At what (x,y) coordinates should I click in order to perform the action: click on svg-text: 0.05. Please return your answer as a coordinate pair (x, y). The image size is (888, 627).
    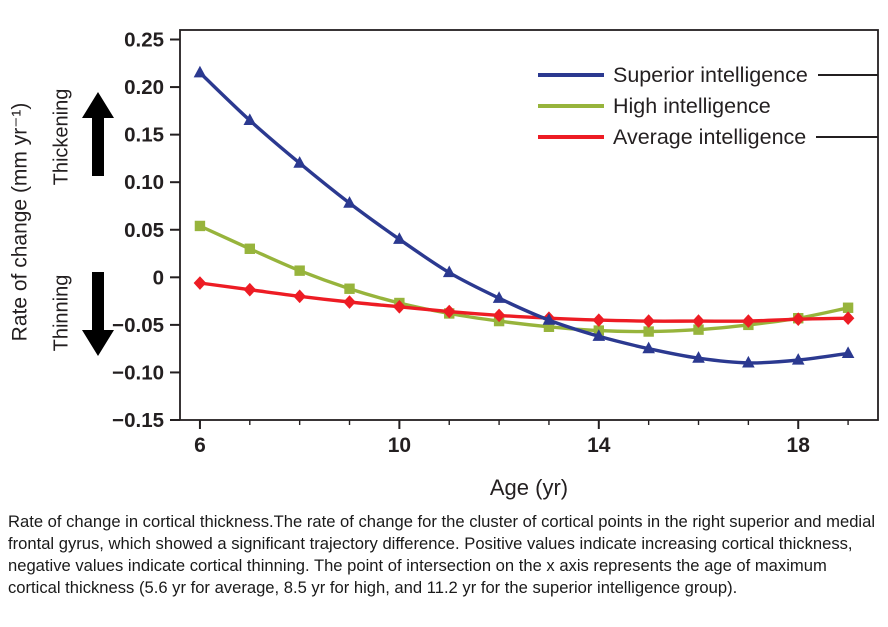
    Looking at the image, I should click on (144, 230).